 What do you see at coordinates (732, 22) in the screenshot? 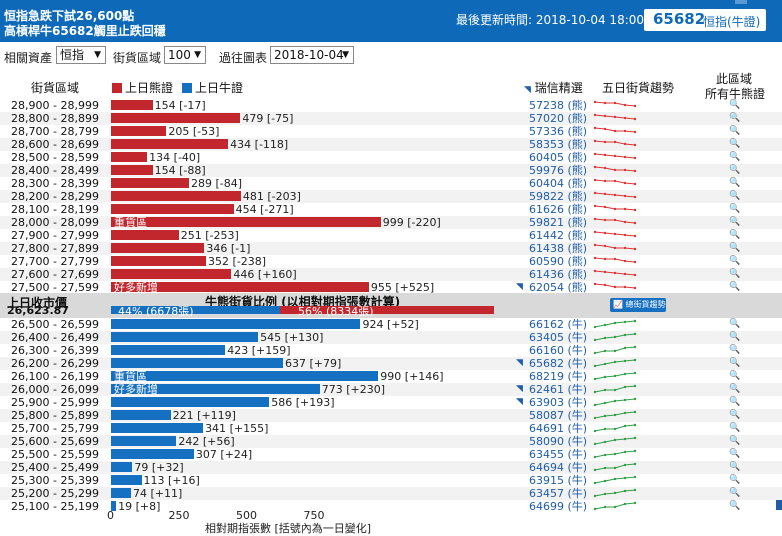
I see `featured-warrant-name: 恒指(牛證)` at bounding box center [732, 22].